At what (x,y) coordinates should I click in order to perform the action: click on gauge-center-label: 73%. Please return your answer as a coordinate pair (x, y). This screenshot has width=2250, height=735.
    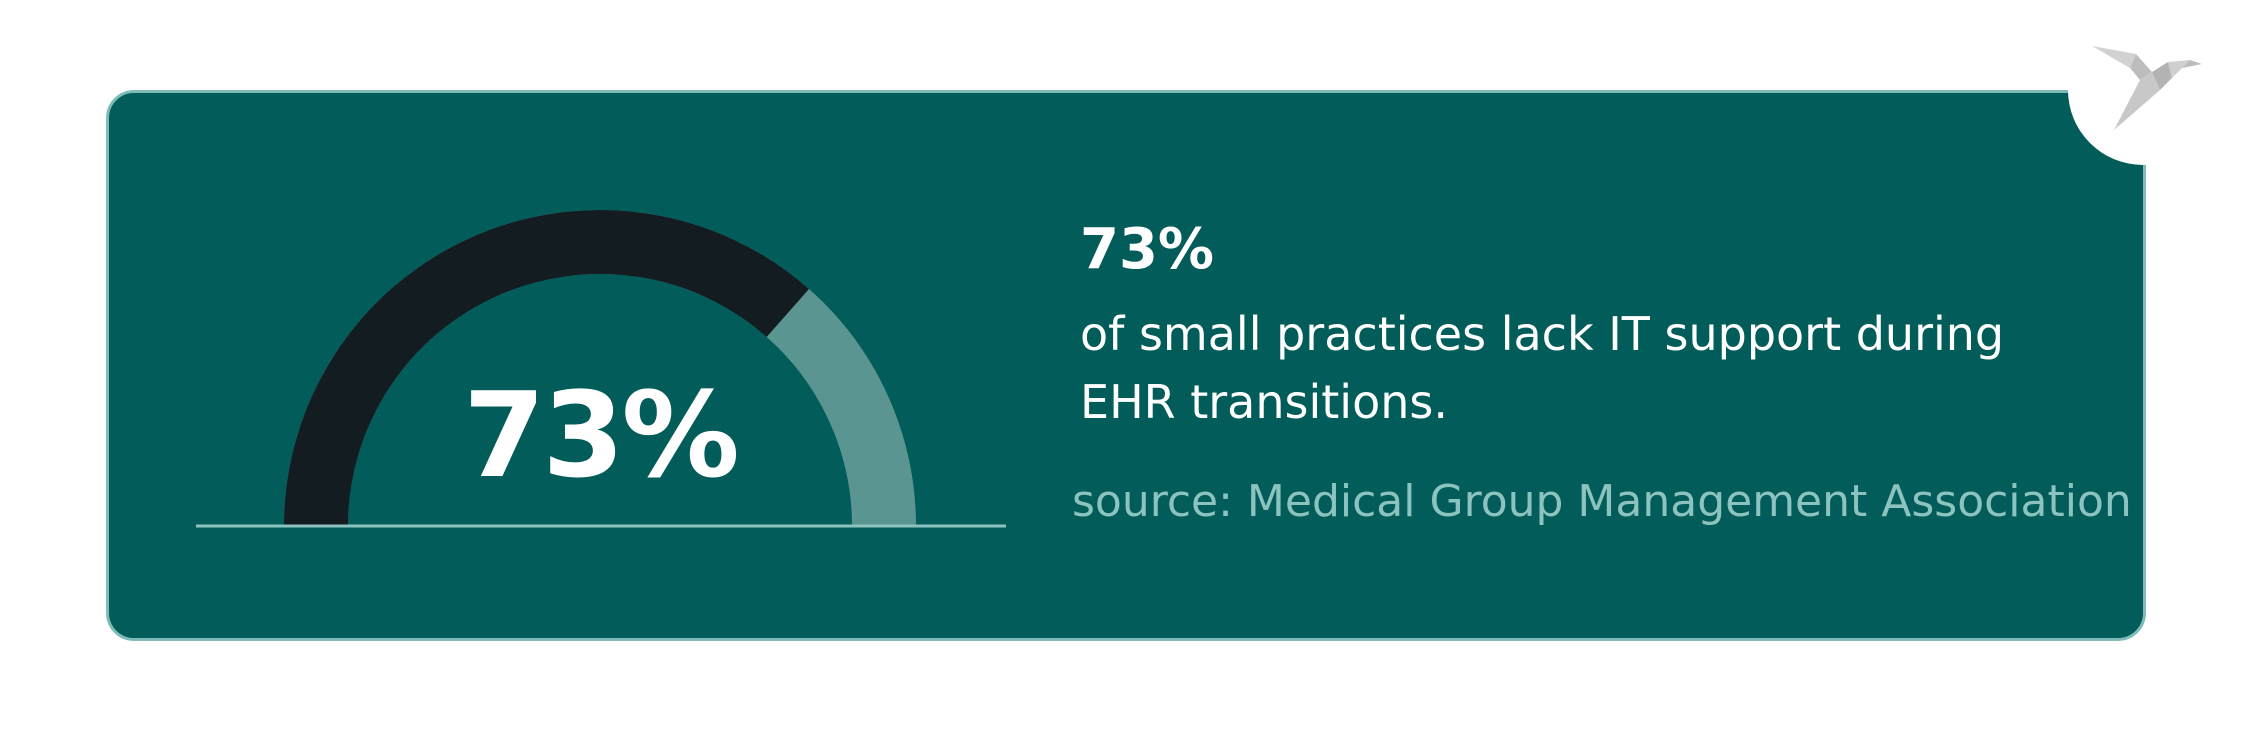
    Looking at the image, I should click on (601, 435).